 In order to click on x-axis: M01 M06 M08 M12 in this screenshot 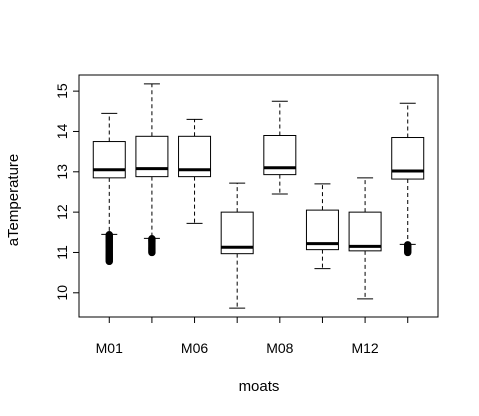, I will do `click(252, 336)`.